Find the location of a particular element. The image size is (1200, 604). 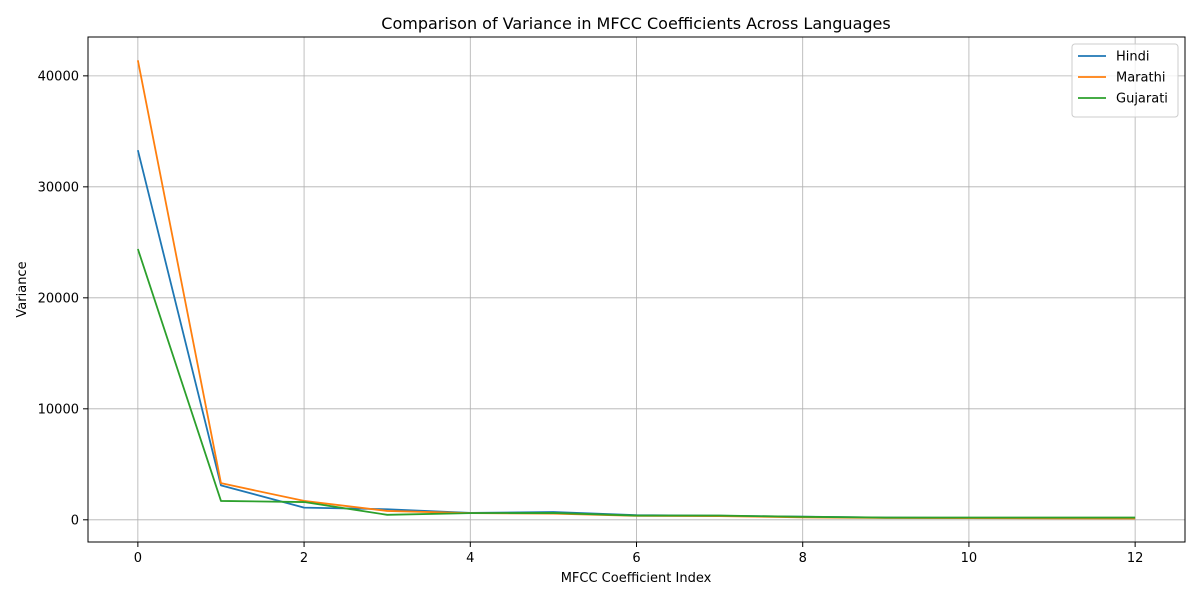

y-tick-label: 30000 is located at coordinates (58, 187).